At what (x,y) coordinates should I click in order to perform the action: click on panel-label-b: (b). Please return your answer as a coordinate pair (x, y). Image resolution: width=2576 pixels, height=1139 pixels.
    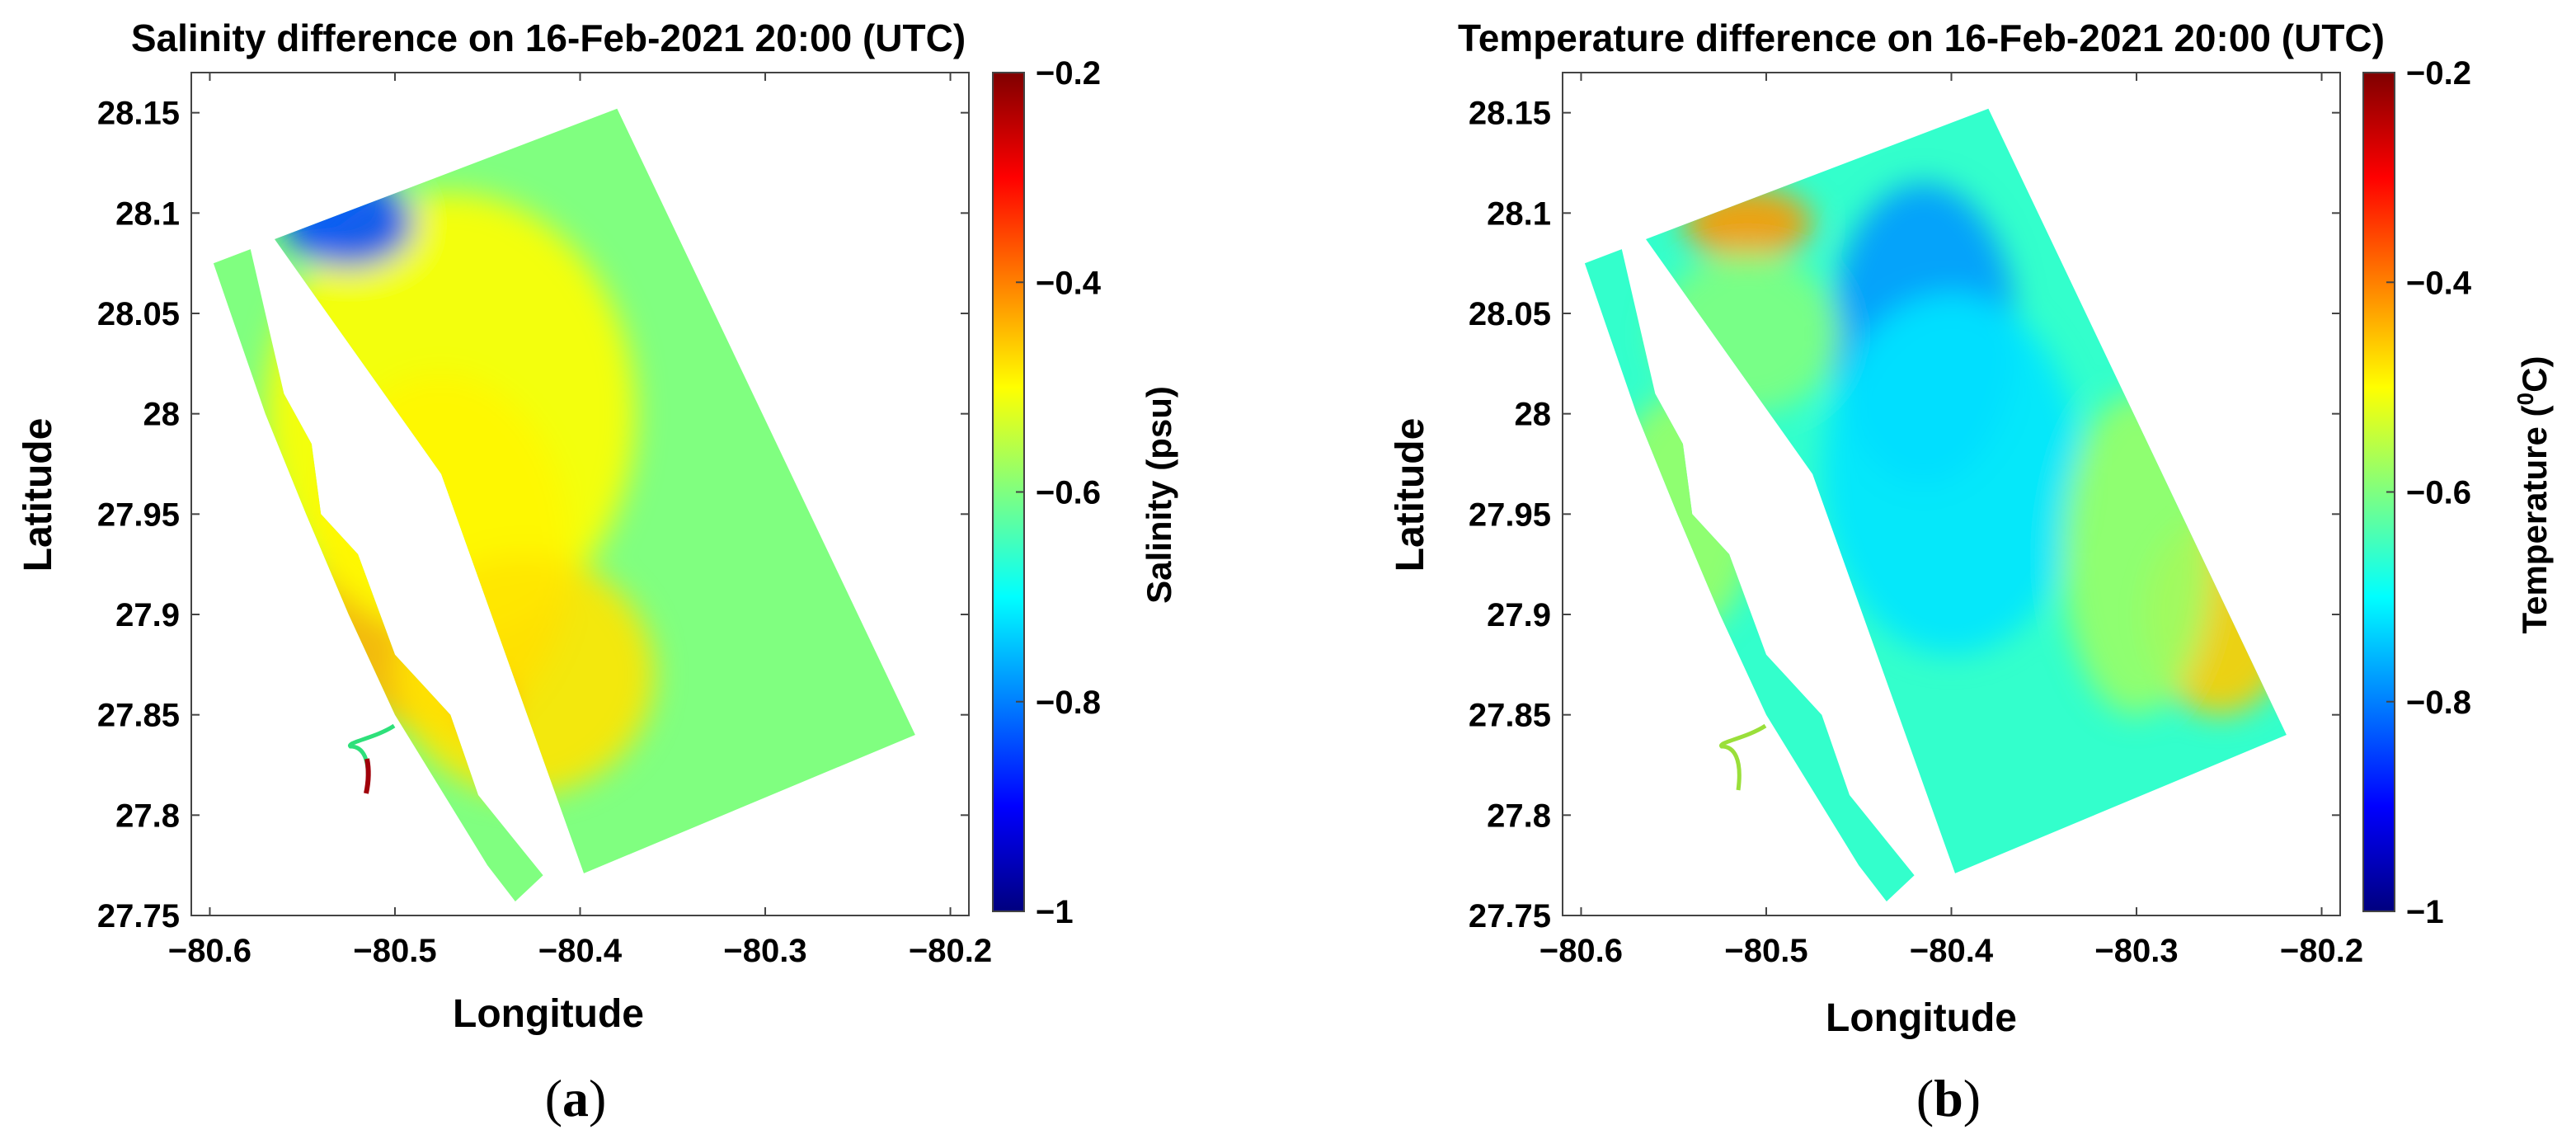
    Looking at the image, I should click on (1948, 1098).